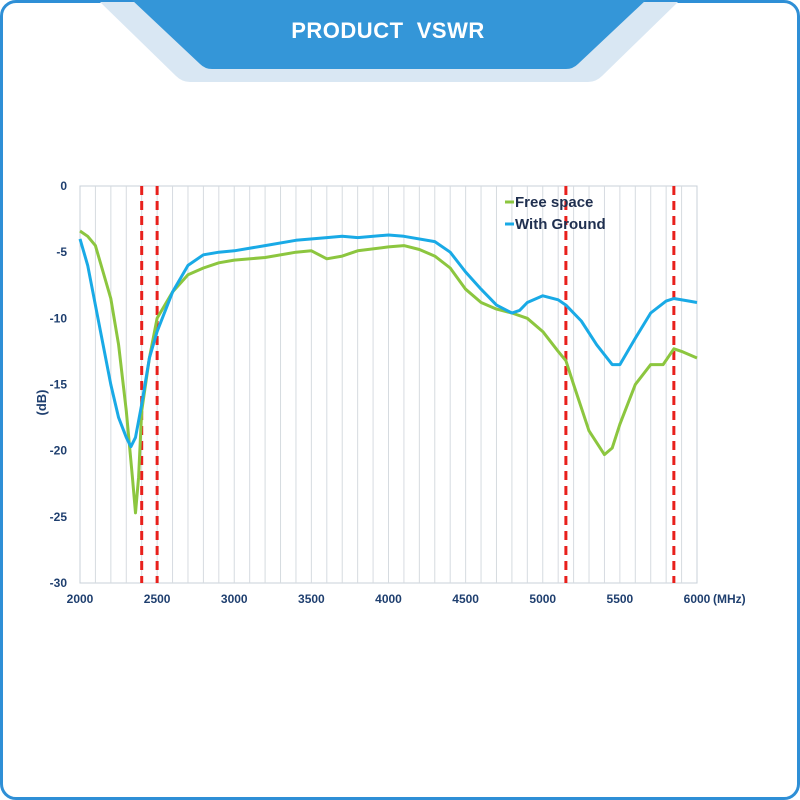 This screenshot has height=800, width=800. What do you see at coordinates (697, 599) in the screenshot?
I see `x-tick-label: 6000` at bounding box center [697, 599].